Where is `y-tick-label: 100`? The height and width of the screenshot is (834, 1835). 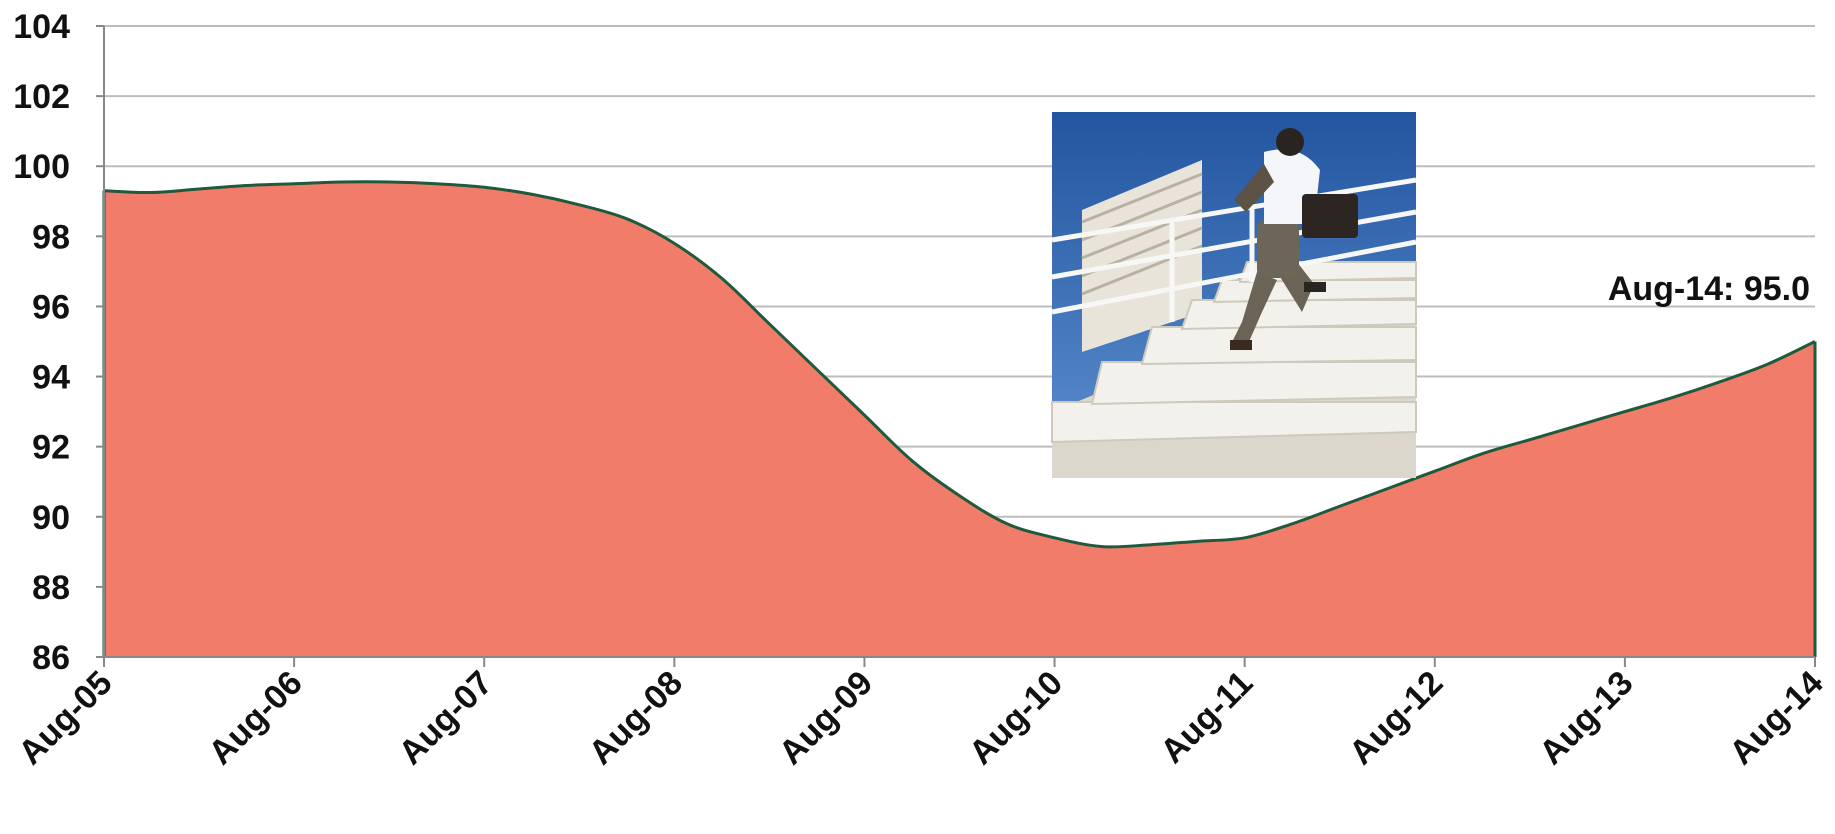 y-tick-label: 100 is located at coordinates (41, 167).